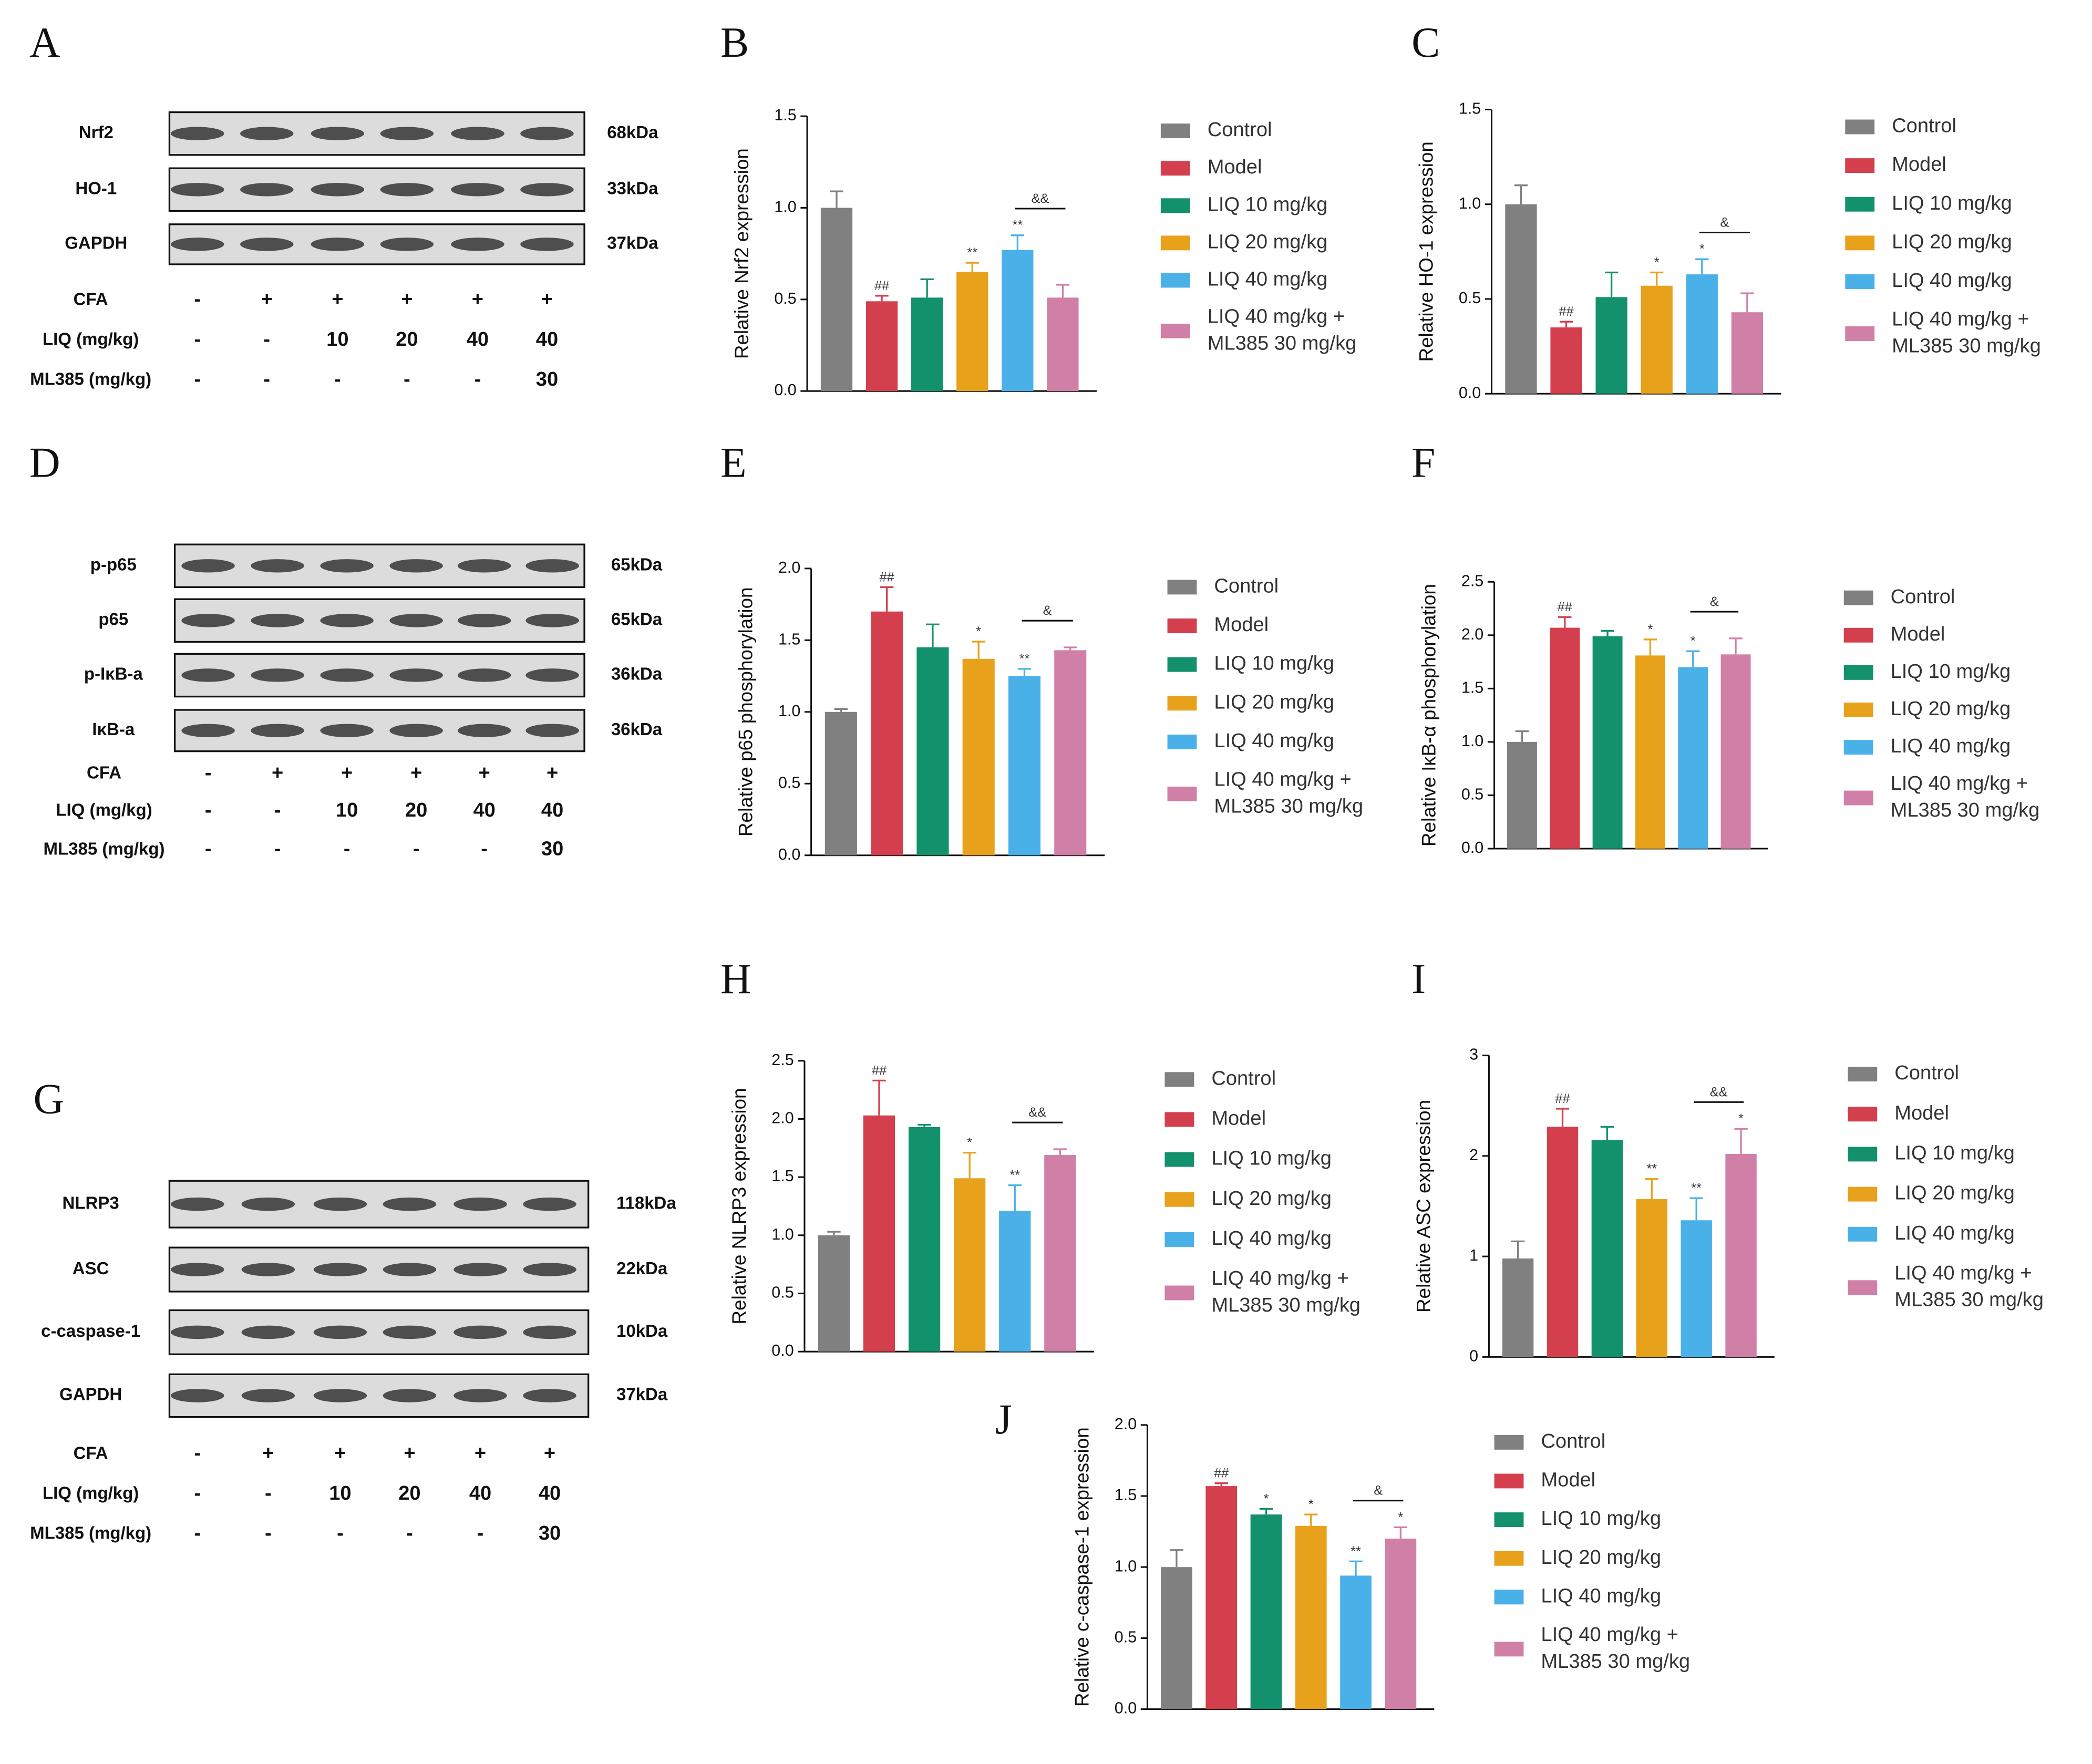  I want to click on protein-label: ASC, so click(91, 1268).